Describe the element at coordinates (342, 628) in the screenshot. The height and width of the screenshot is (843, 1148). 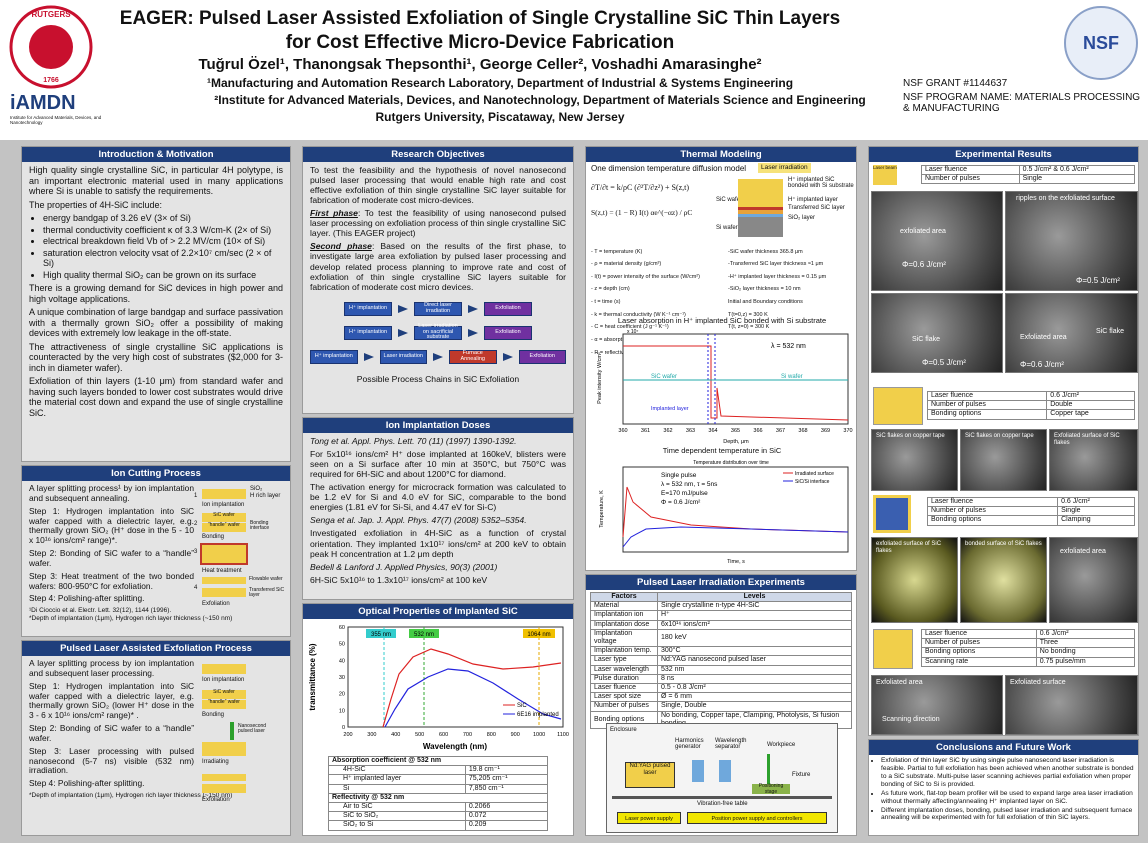
I see `tick-label: 60` at that location.